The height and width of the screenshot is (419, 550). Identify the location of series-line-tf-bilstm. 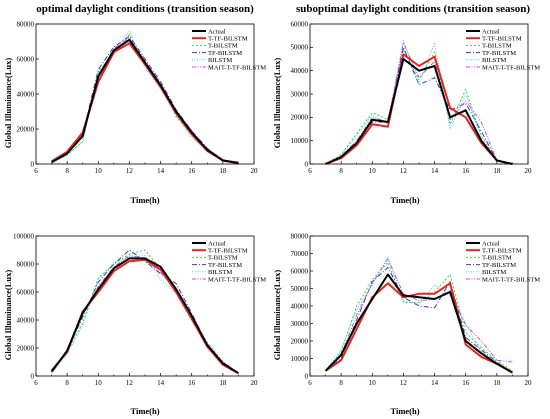
(419, 320).